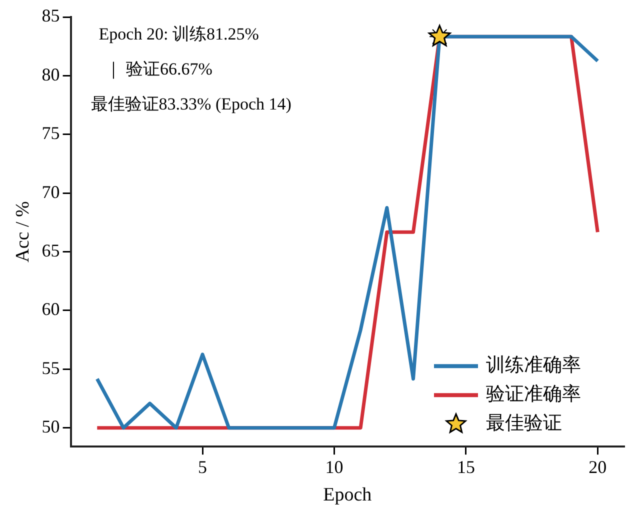 Image resolution: width=635 pixels, height=515 pixels. Describe the element at coordinates (51, 133) in the screenshot. I see `y-tick-label: 75` at that location.